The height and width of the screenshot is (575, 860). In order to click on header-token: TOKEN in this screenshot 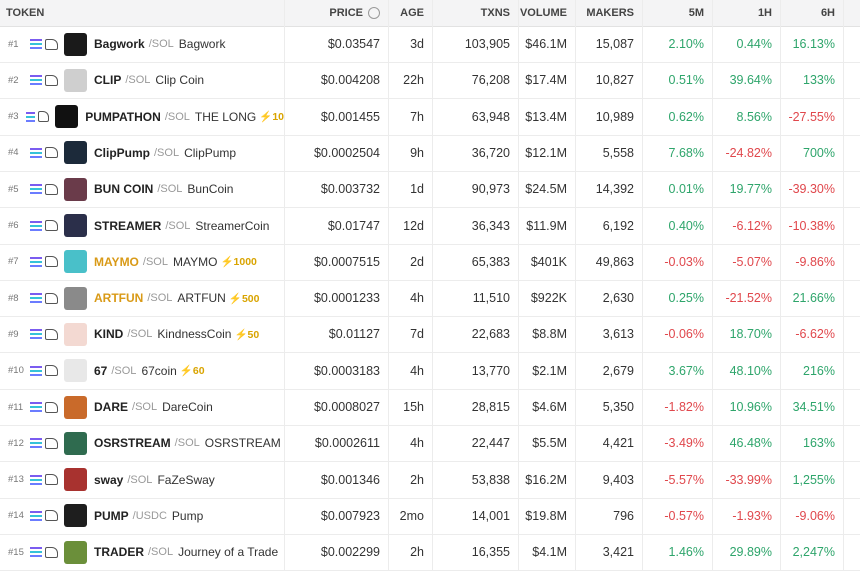, I will do `click(142, 13)`.